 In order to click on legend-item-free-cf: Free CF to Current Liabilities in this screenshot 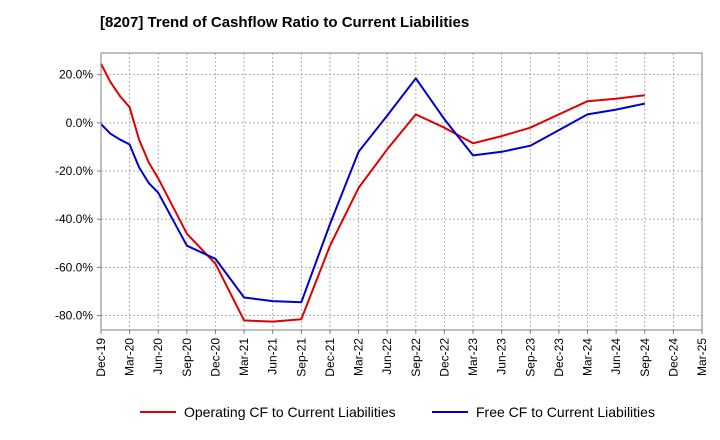, I will do `click(543, 412)`.